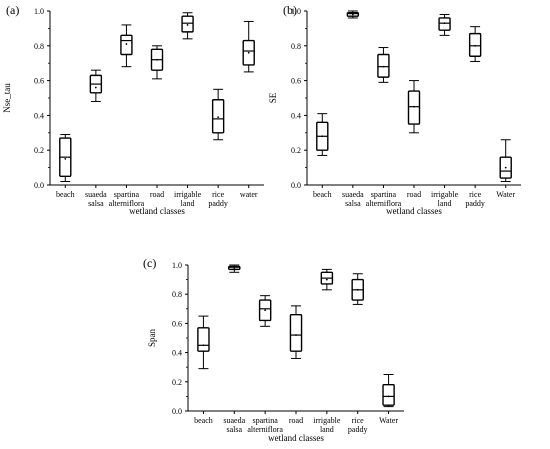  I want to click on y-axis-label: SE, so click(273, 97).